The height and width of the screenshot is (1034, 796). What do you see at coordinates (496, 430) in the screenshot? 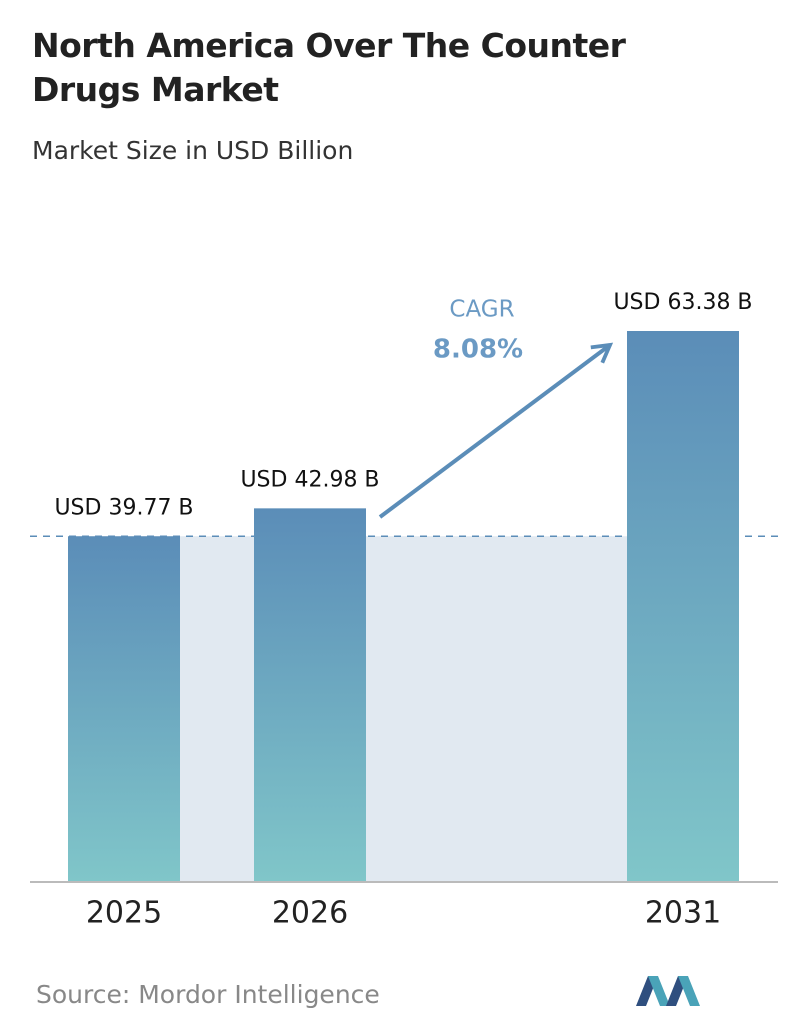
I see `cagr-arrow` at bounding box center [496, 430].